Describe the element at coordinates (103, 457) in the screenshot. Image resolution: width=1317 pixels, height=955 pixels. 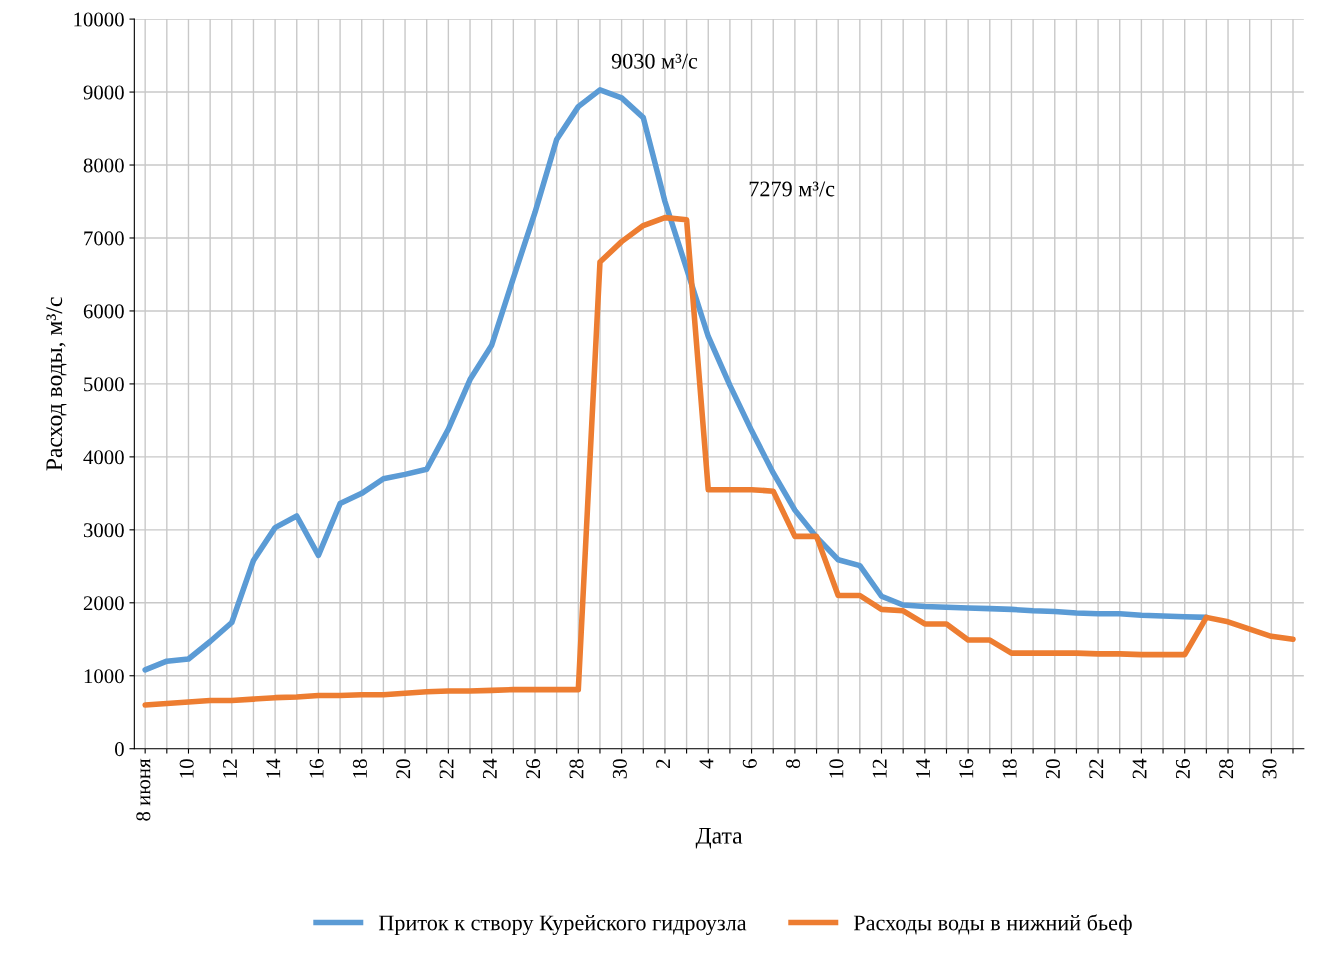
I see `y-tick-label: 4000` at that location.